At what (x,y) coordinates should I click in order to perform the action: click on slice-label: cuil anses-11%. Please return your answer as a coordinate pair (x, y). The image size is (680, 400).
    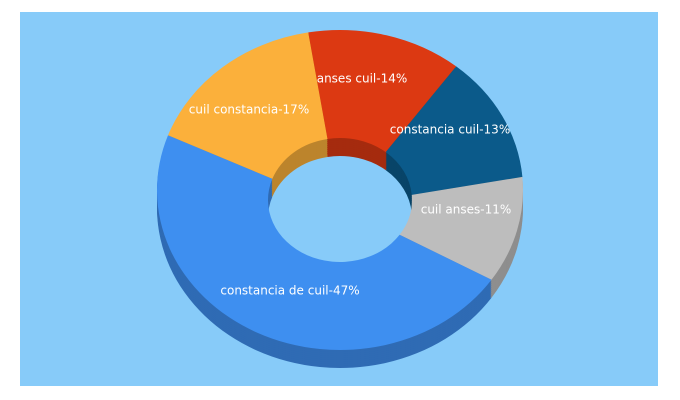
    Looking at the image, I should click on (466, 210).